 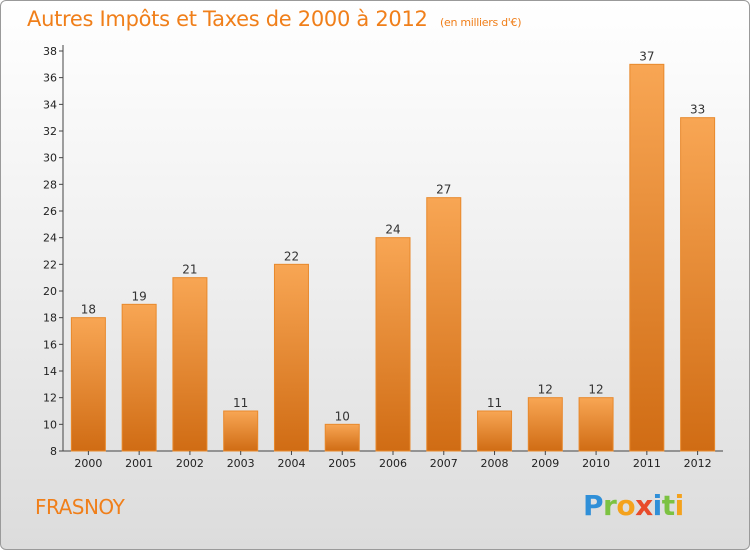 What do you see at coordinates (393, 463) in the screenshot?
I see `x-tick-label: 2006` at bounding box center [393, 463].